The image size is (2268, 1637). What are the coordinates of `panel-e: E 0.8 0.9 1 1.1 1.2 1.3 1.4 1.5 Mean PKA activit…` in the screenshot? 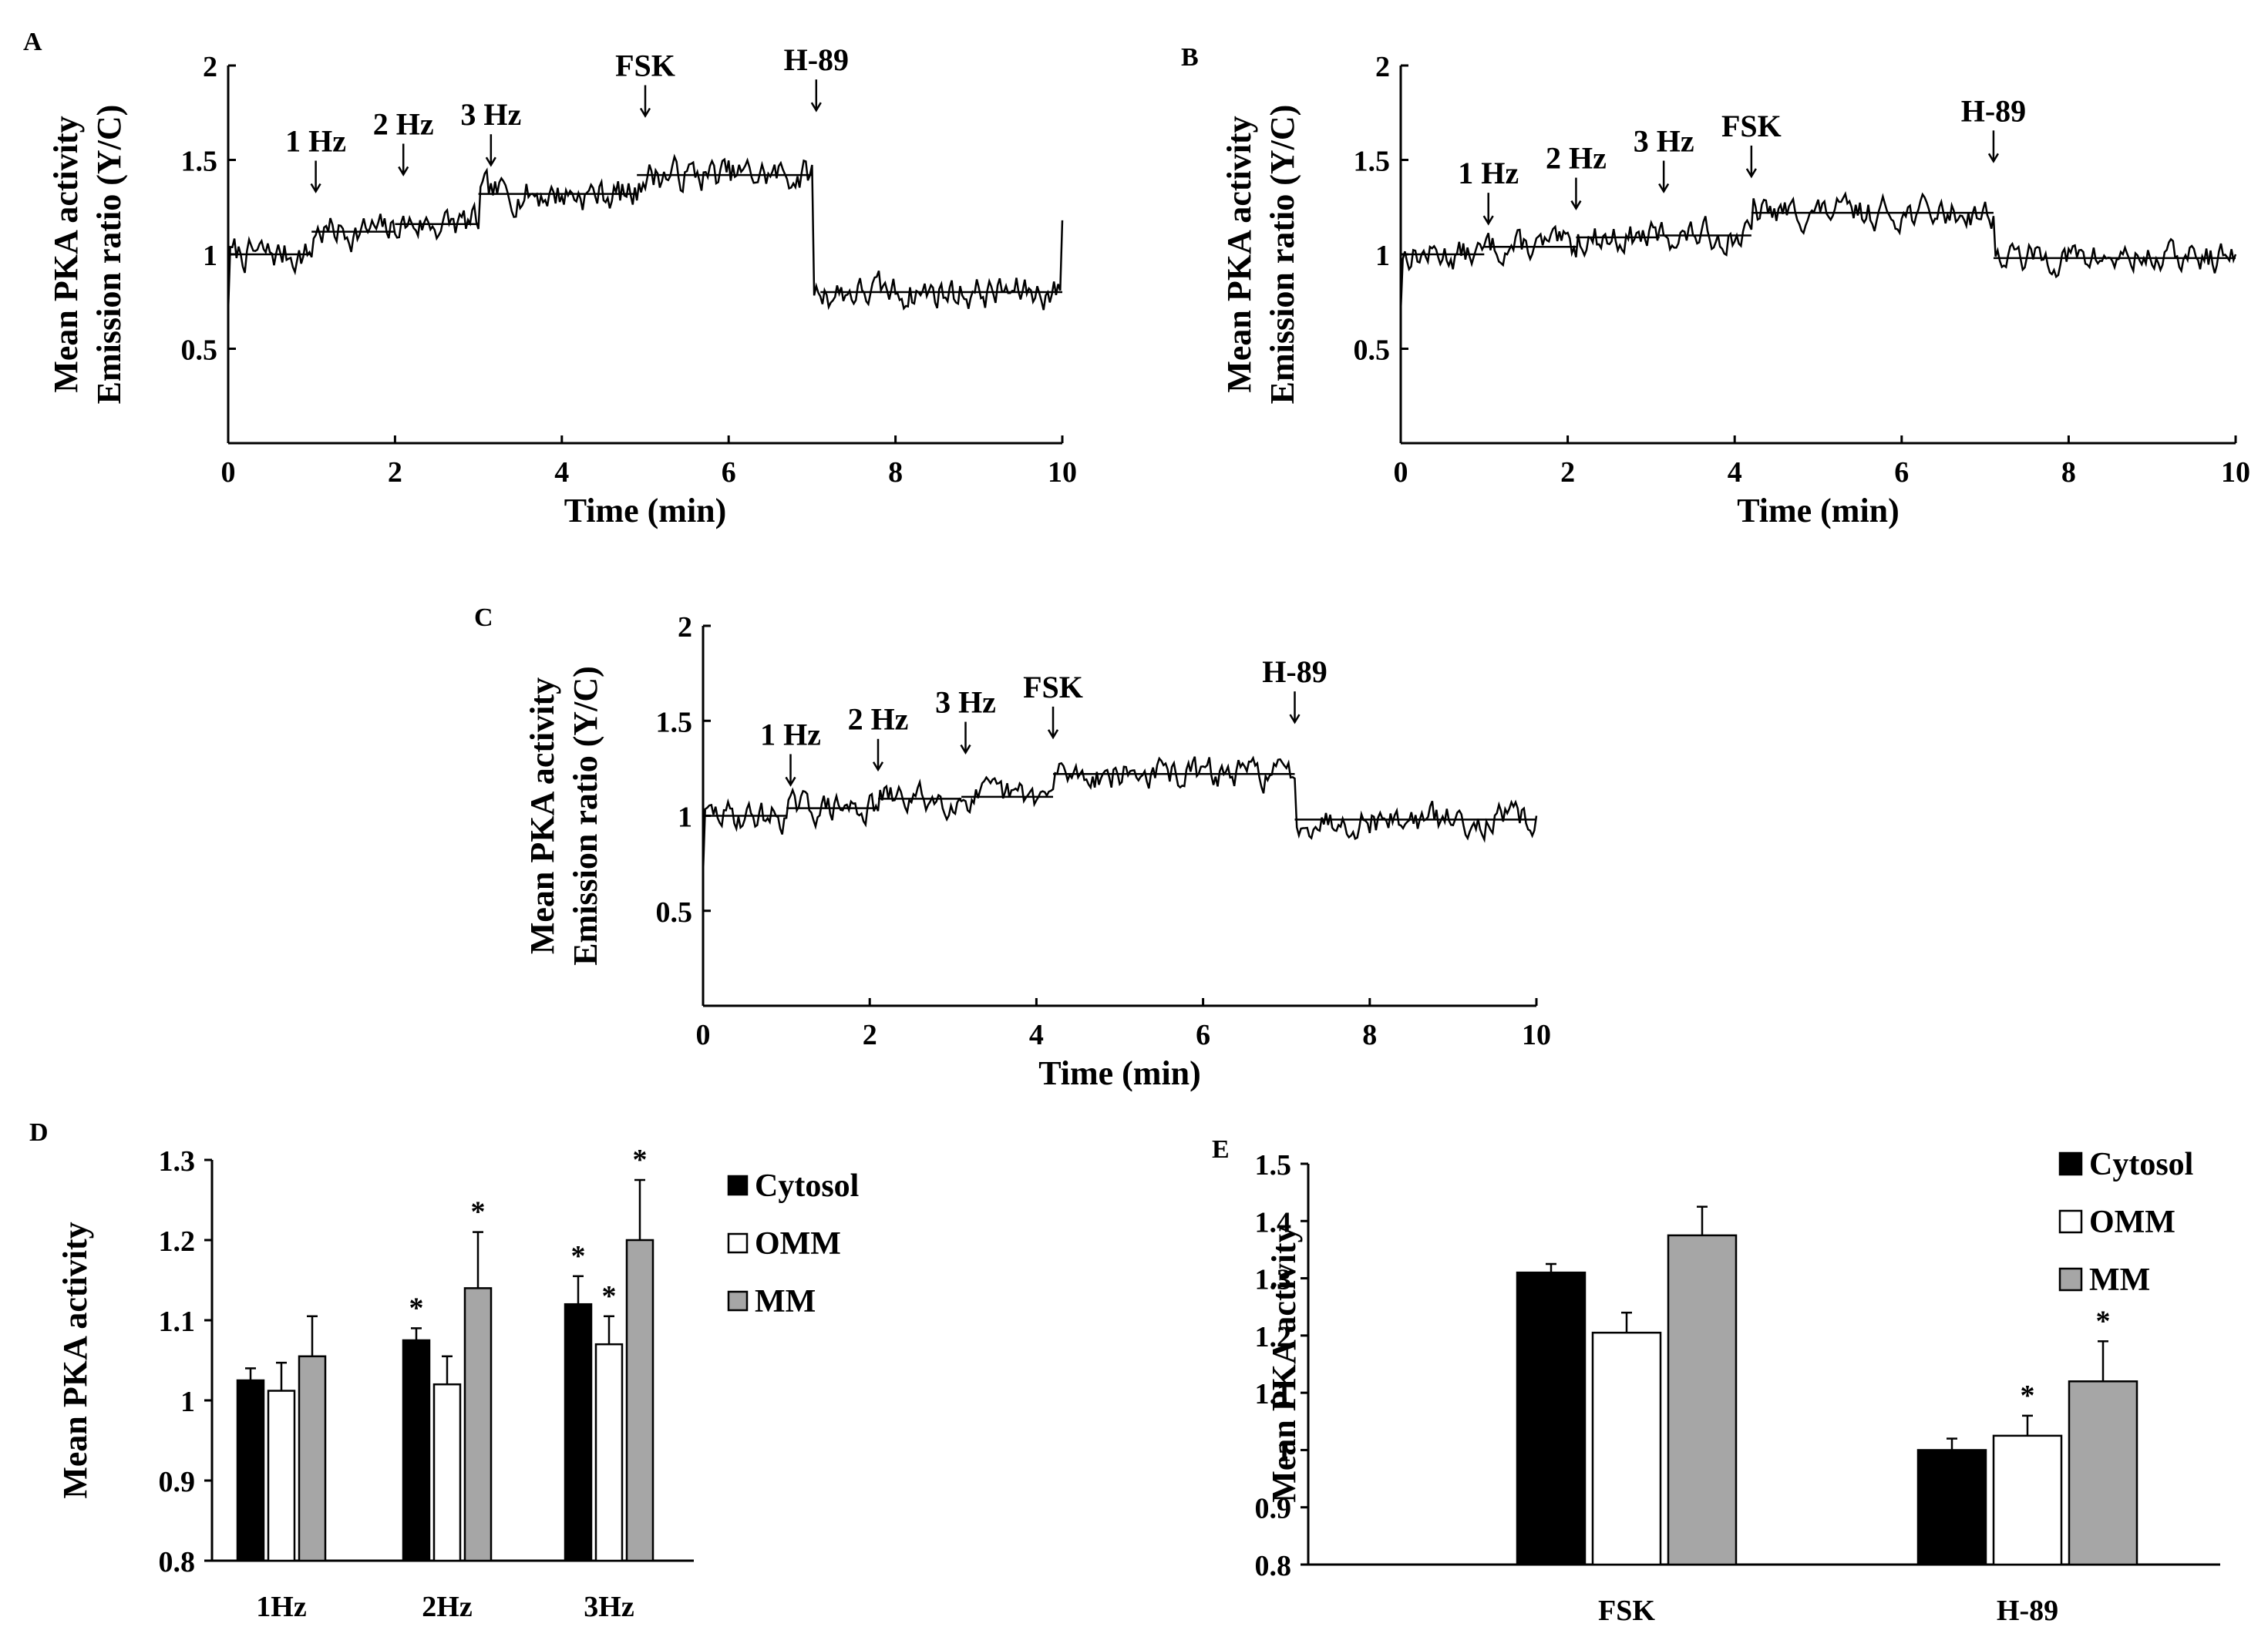 It's located at (1716, 1381).